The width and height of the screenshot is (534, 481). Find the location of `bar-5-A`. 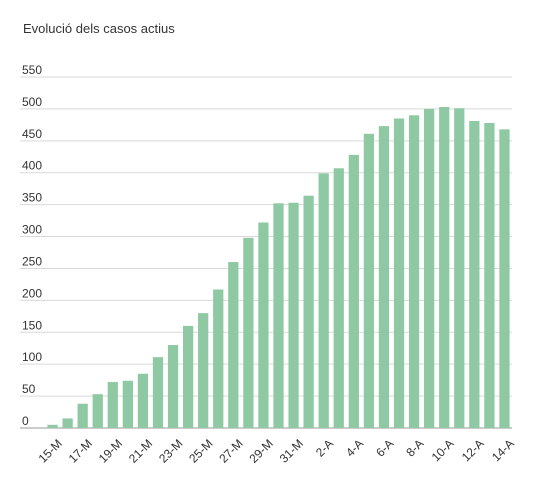

bar-5-A is located at coordinates (369, 280).